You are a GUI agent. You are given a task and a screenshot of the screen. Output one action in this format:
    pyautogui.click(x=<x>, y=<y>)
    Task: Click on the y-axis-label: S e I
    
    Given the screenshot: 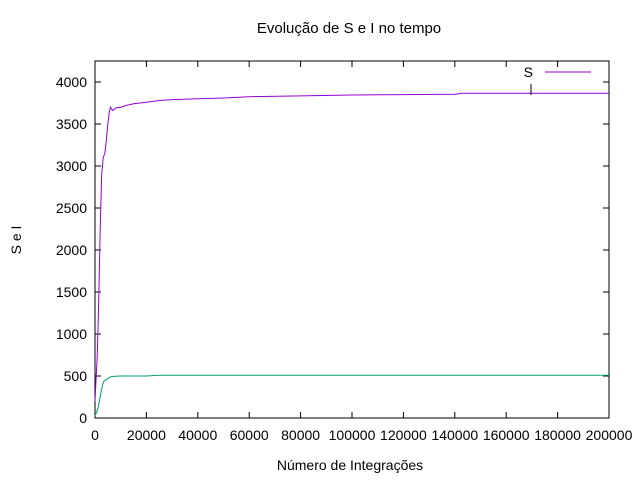 What is the action you would take?
    pyautogui.click(x=16, y=240)
    